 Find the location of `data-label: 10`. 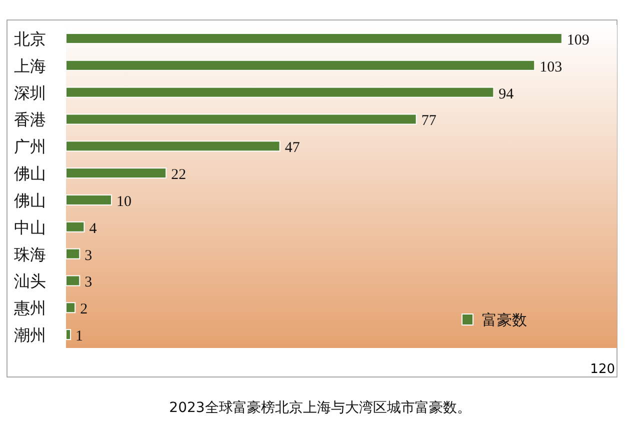

data-label: 10 is located at coordinates (124, 202).